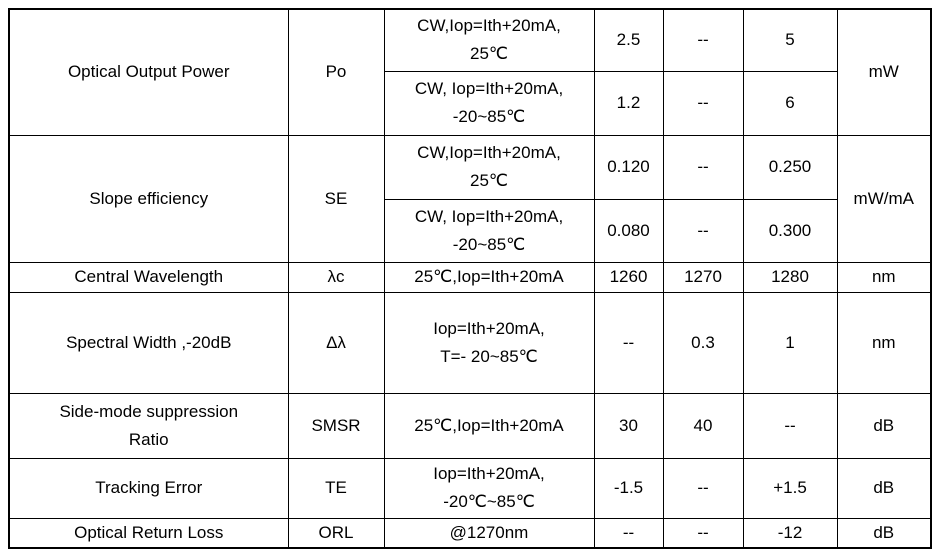  What do you see at coordinates (336, 532) in the screenshot?
I see `symbol-cell: ORL` at bounding box center [336, 532].